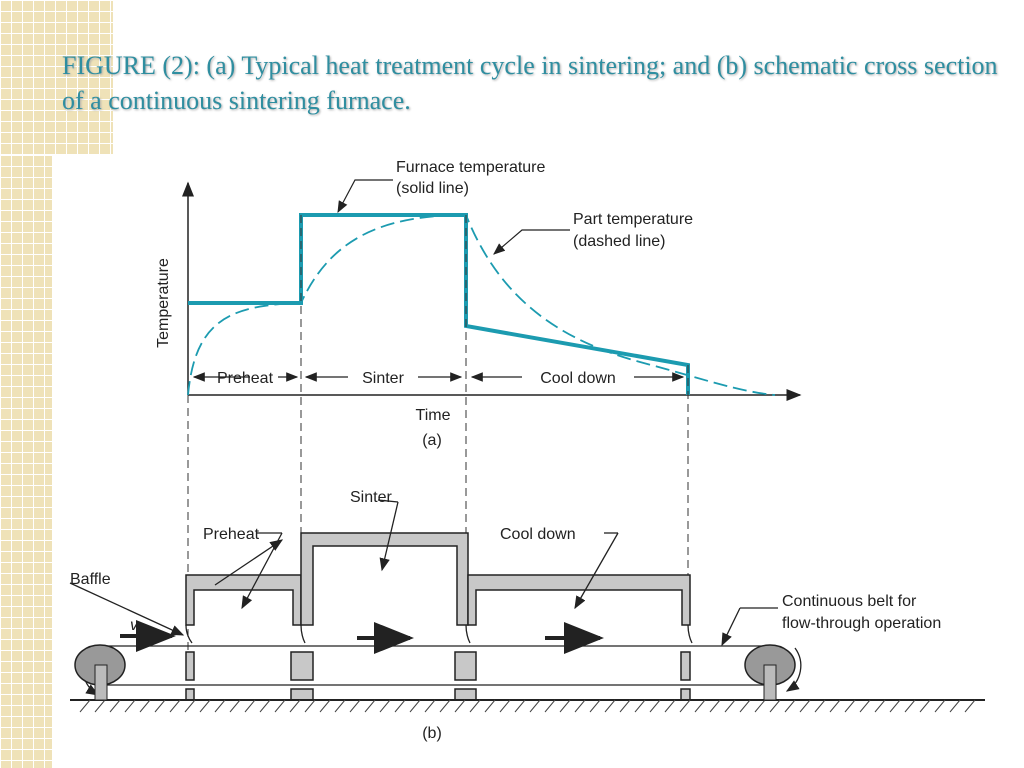 This screenshot has height=768, width=1024. Describe the element at coordinates (383, 378) in the screenshot. I see `sinter-label: Sinter` at that location.